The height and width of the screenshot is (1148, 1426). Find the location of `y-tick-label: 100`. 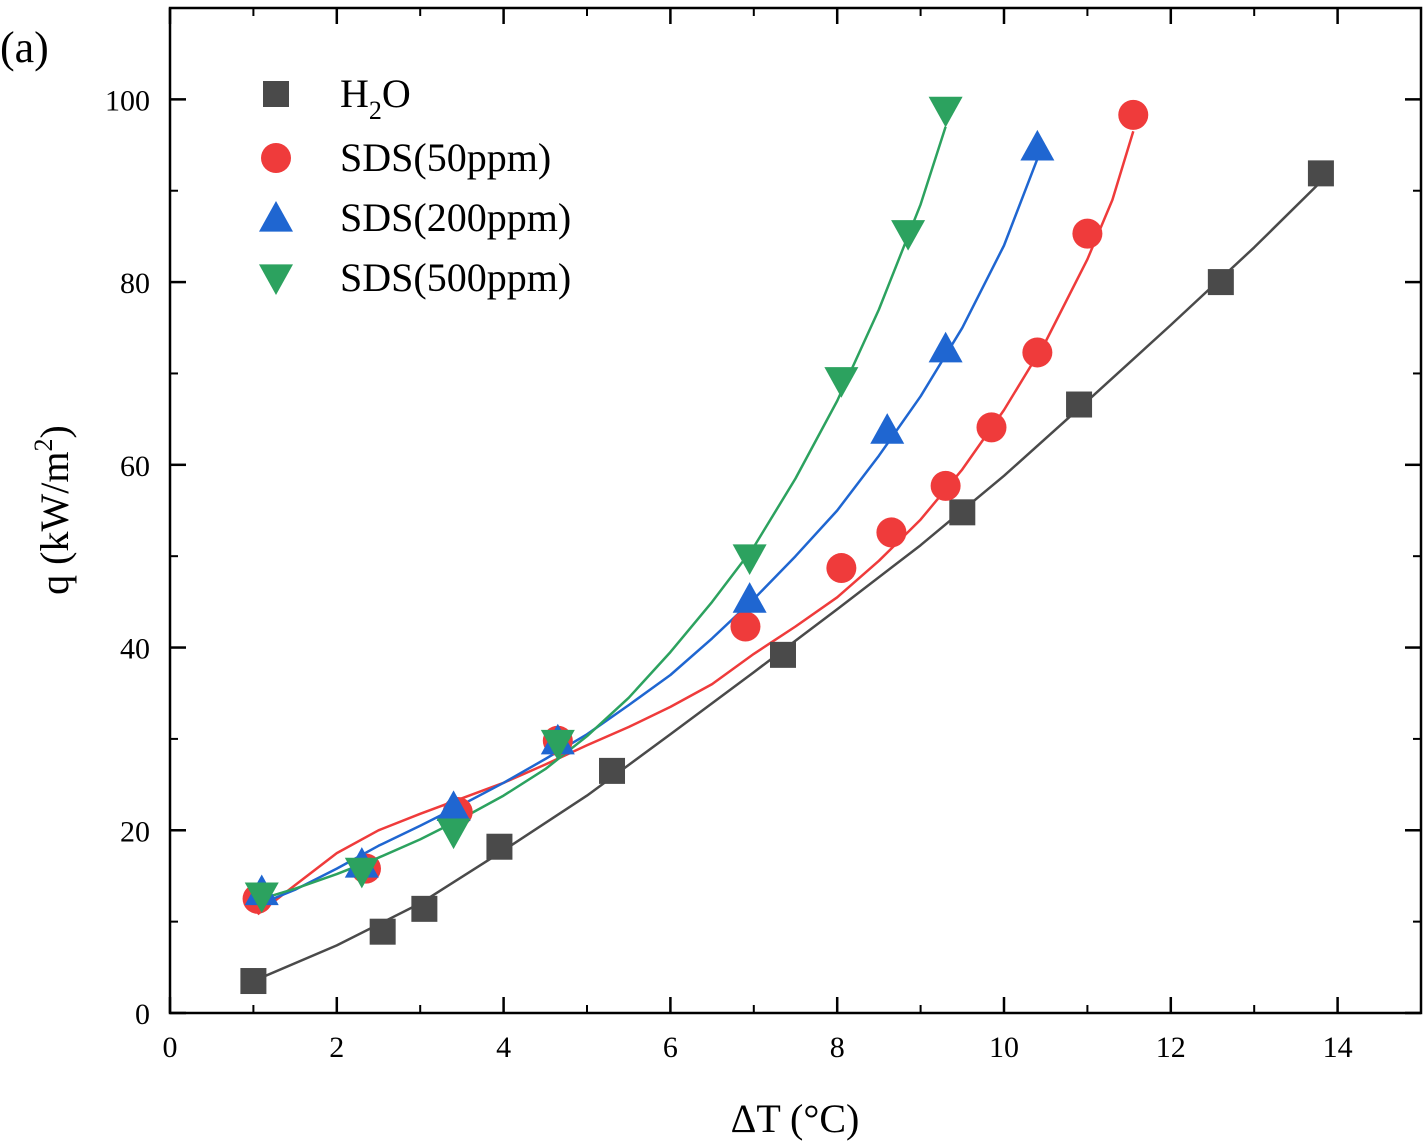

y-tick-label: 100 is located at coordinates (127, 100).